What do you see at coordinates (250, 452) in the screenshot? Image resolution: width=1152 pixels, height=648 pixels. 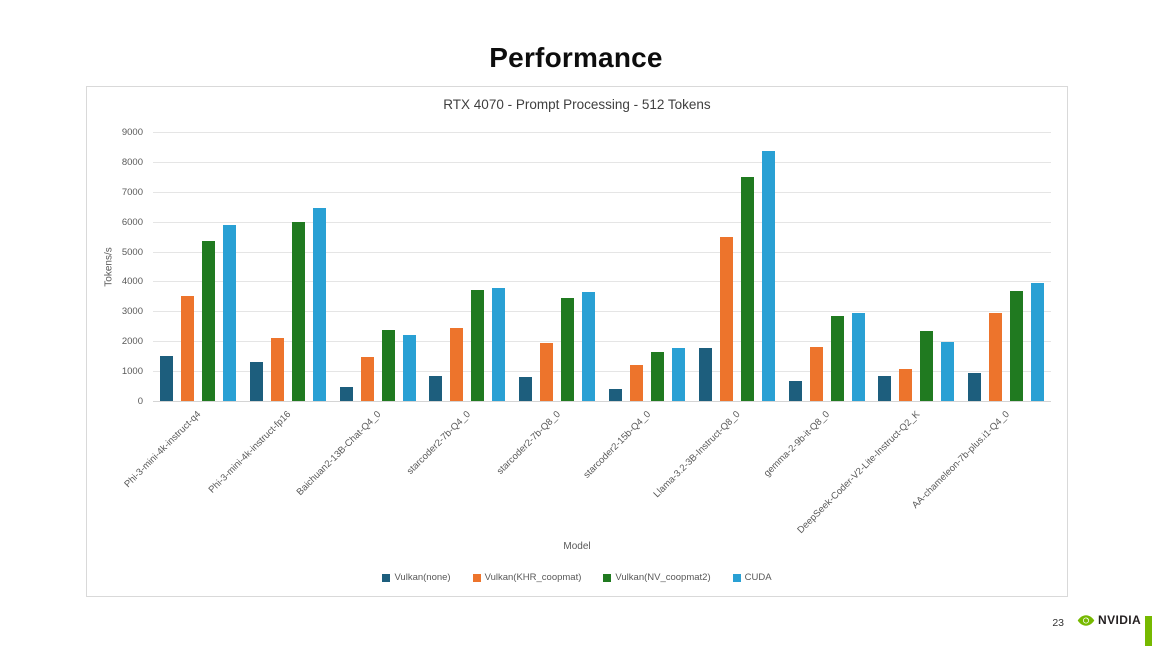 I see `x-category-label: Phi-3-mini-4k-instruct-fp16` at bounding box center [250, 452].